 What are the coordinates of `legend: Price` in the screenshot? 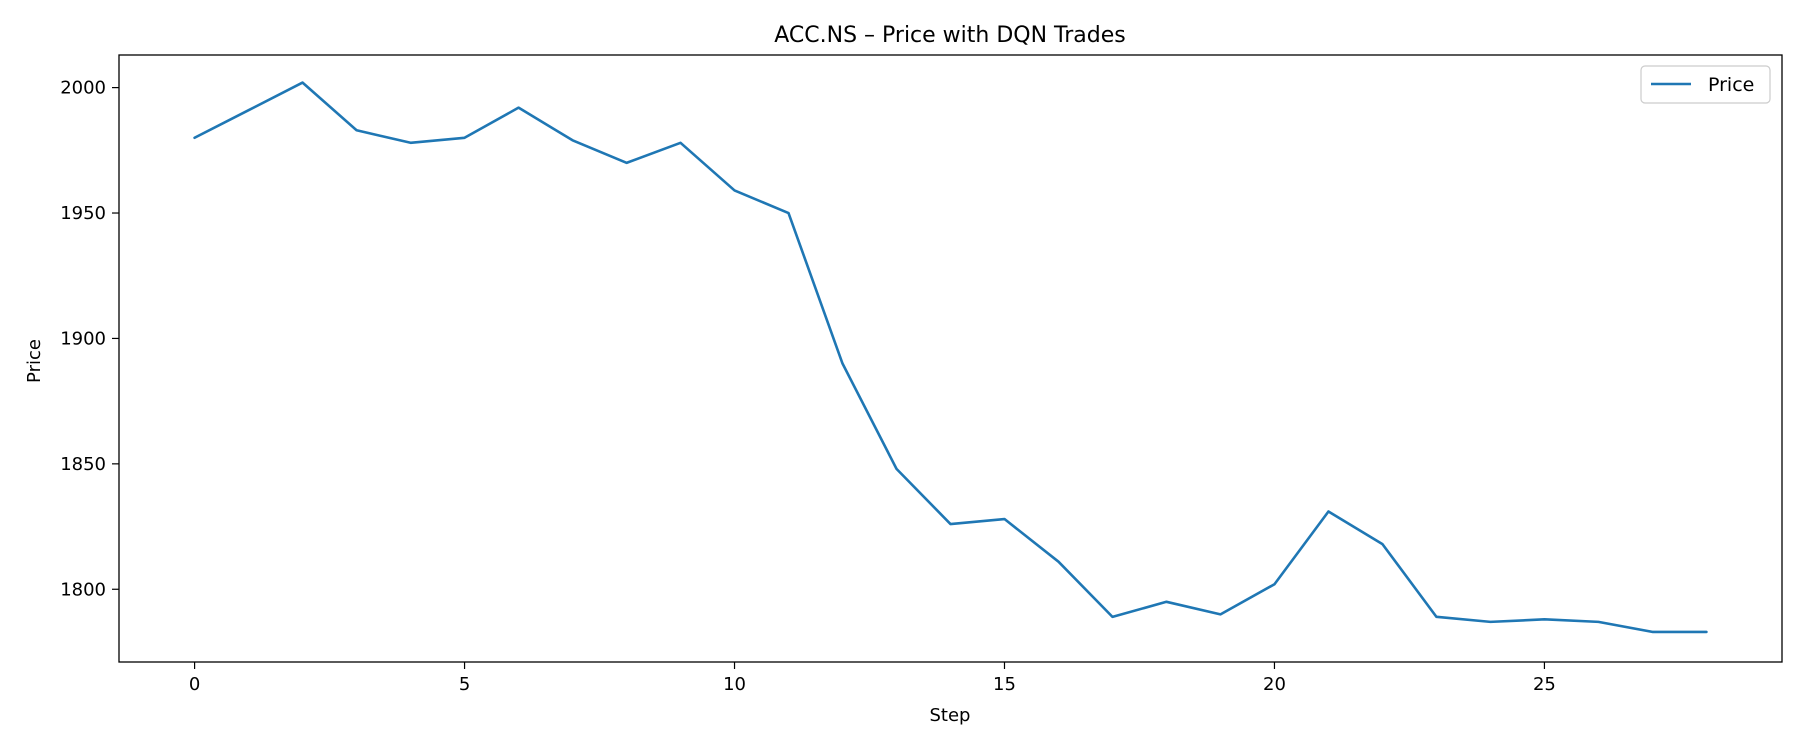 It's located at (1705, 84).